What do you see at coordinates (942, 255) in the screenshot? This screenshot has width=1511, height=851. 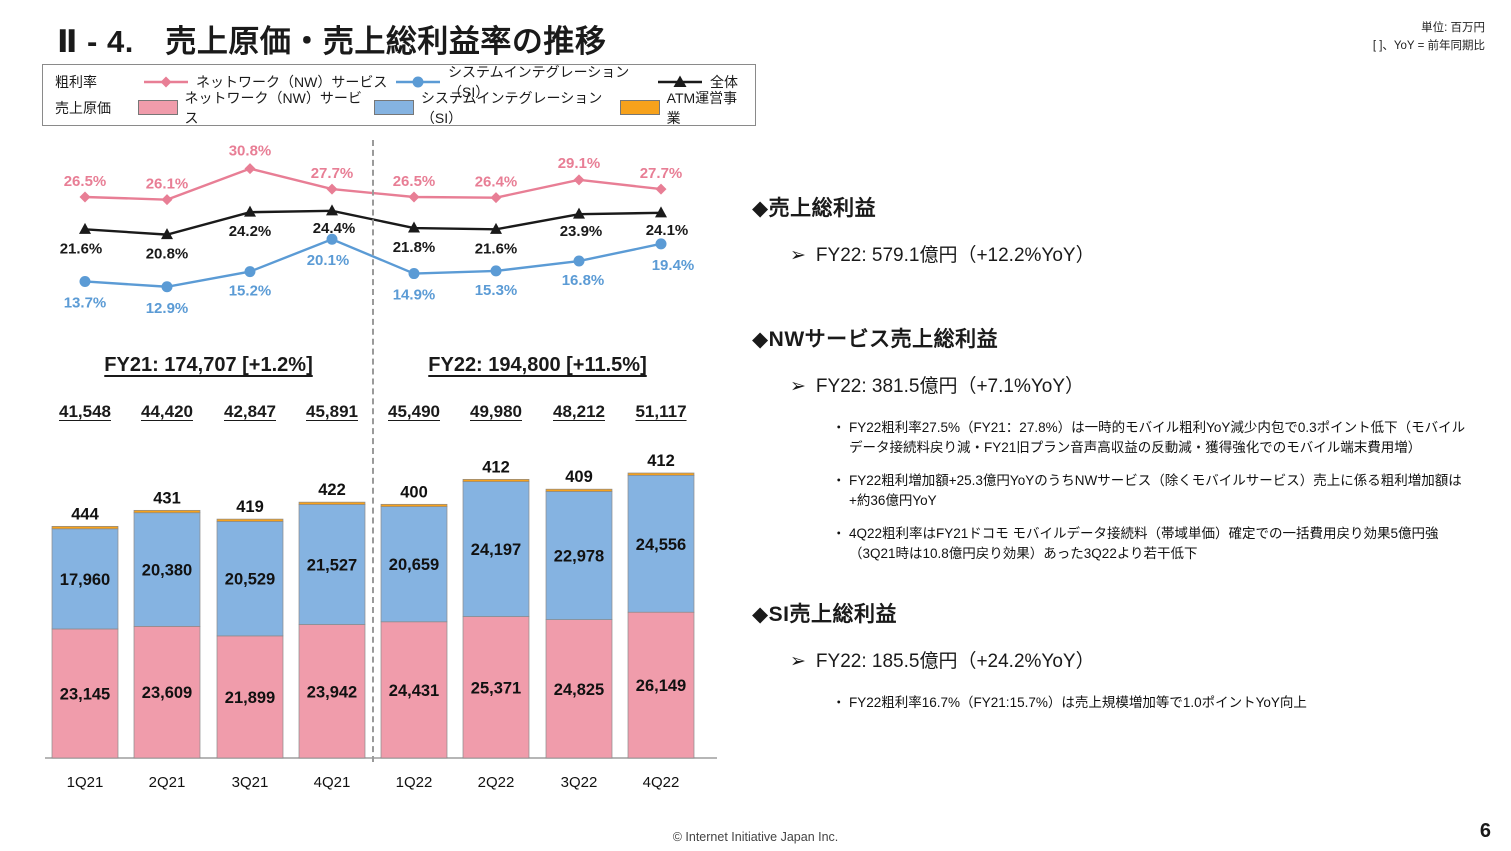 I see `section-lead: ➢ FY22: 579.1億円（+12.2%YoY）` at bounding box center [942, 255].